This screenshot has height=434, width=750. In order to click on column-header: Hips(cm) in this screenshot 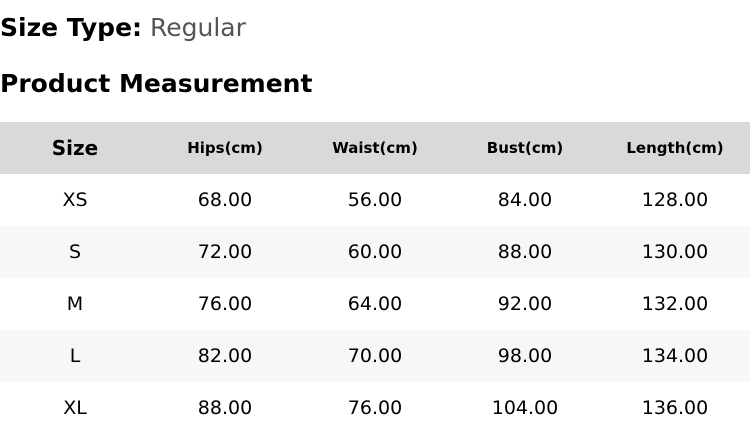, I will do `click(225, 148)`.